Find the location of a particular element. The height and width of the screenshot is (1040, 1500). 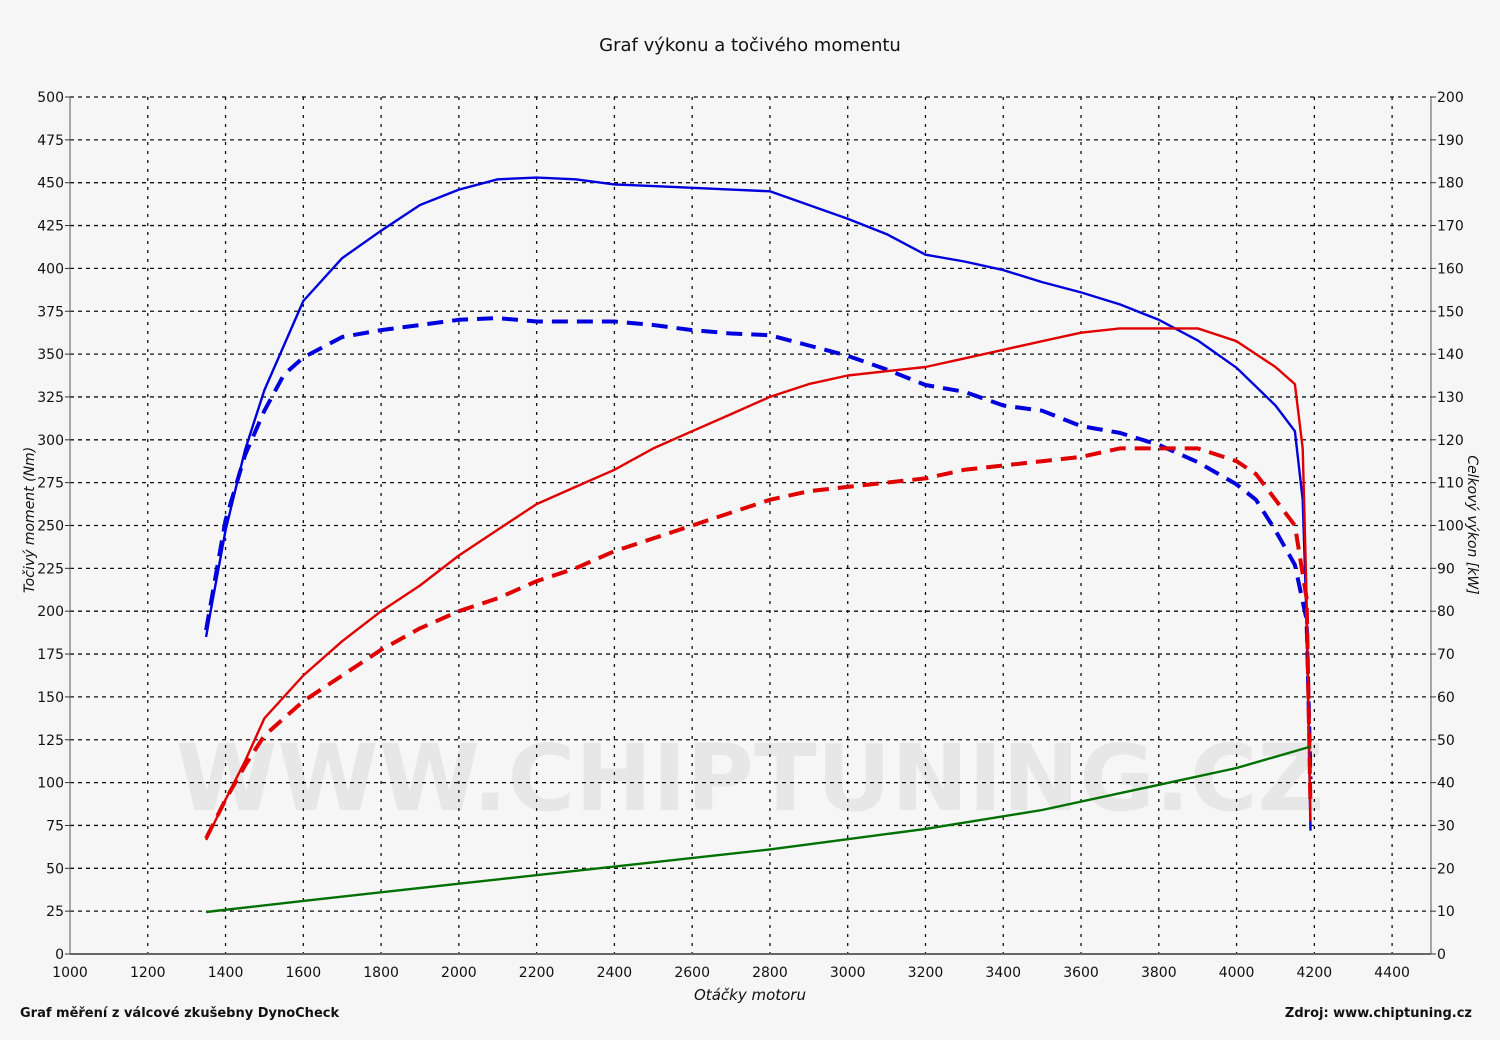

x-tick-label: 1200 is located at coordinates (148, 973).